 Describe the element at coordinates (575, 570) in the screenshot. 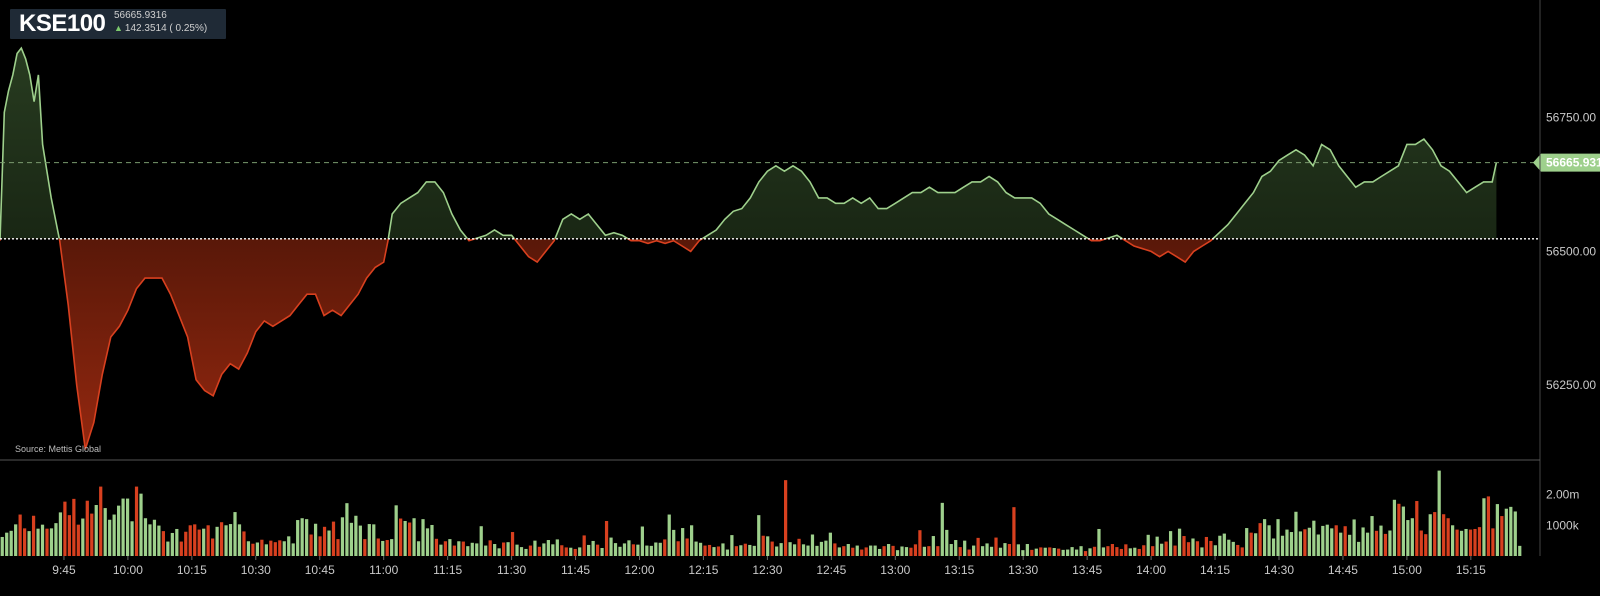

I see `time-tick-label: 11:45` at that location.